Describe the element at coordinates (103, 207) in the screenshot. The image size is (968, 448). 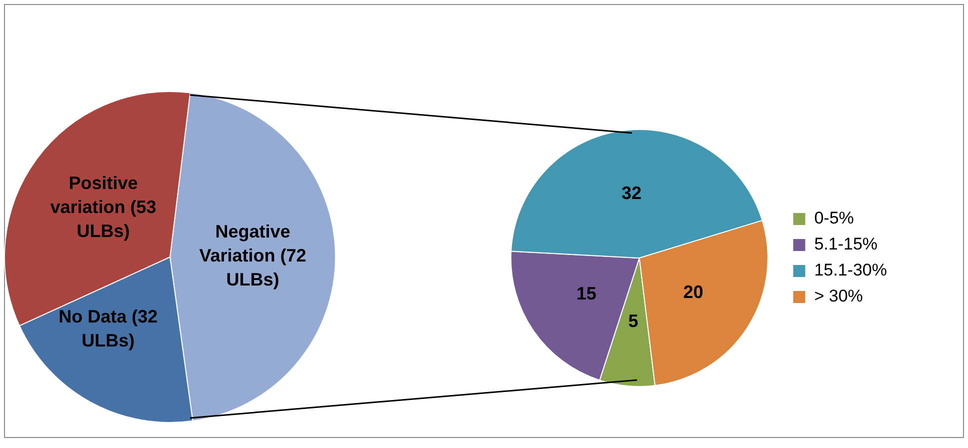
I see `slice-label: Positive variation (53 ULBs)` at that location.